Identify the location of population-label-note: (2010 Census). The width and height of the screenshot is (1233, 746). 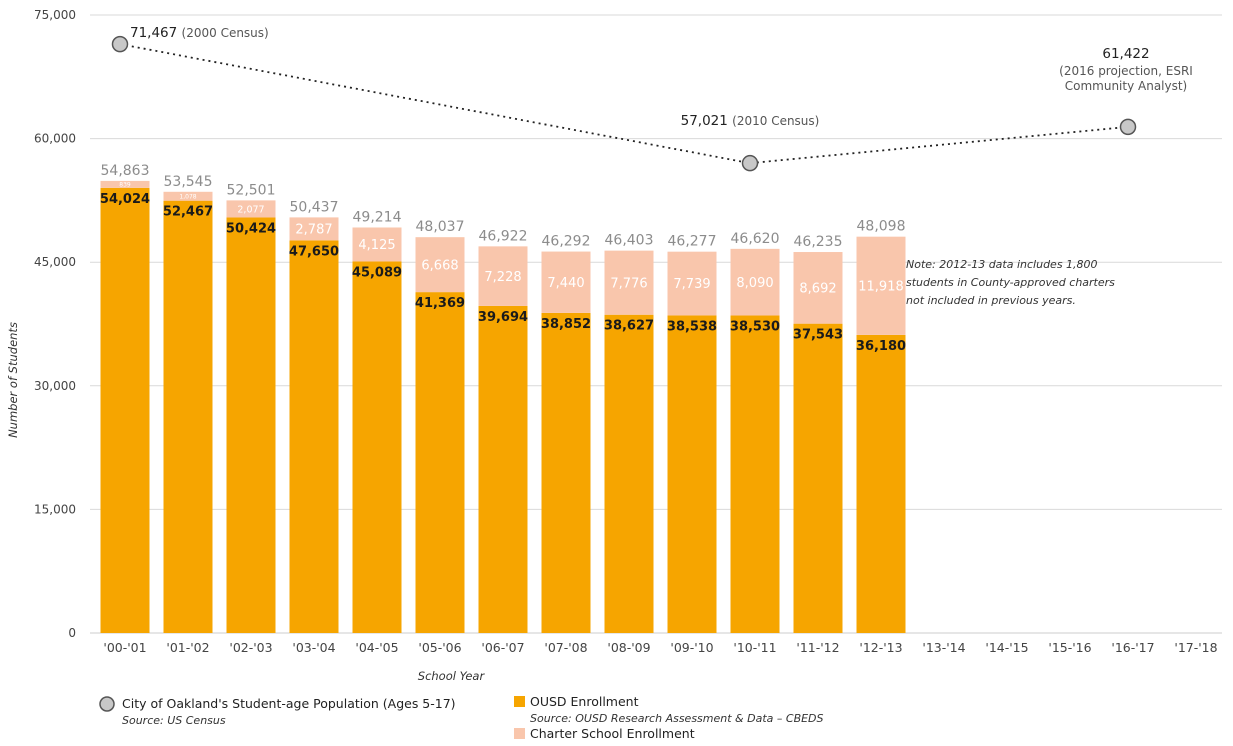
(775, 121).